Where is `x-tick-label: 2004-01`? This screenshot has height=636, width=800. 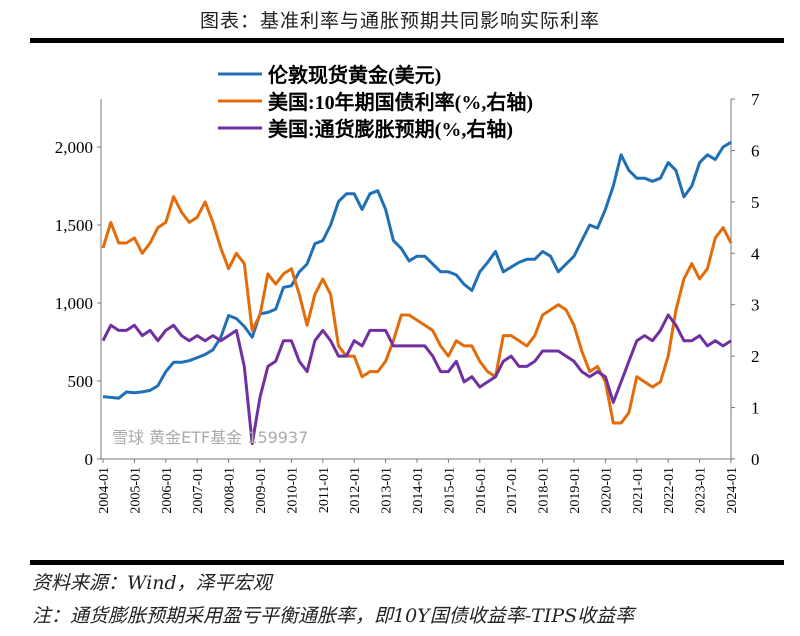 x-tick-label: 2004-01 is located at coordinates (104, 490).